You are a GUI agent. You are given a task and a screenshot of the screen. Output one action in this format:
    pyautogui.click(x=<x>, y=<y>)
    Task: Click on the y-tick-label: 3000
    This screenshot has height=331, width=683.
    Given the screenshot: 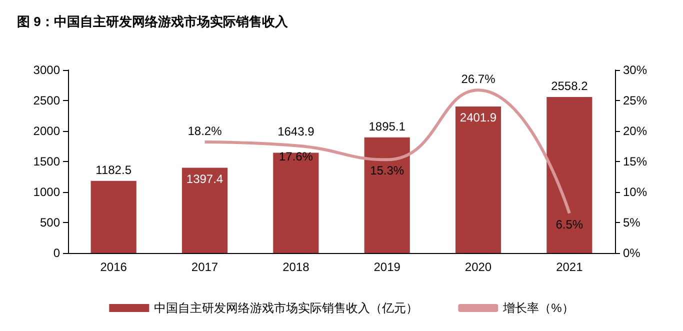 What is the action you would take?
    pyautogui.click(x=46, y=70)
    